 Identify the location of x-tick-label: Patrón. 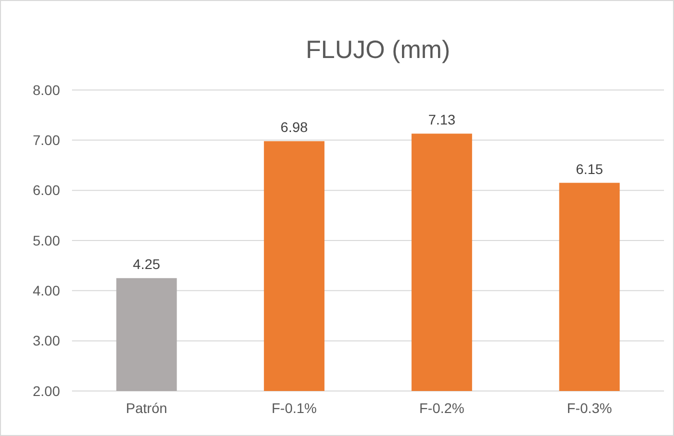
(147, 408).